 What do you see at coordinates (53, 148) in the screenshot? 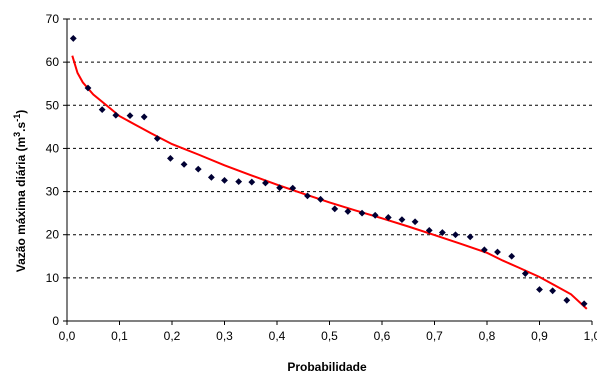
I see `y-tick-label: 40` at bounding box center [53, 148].